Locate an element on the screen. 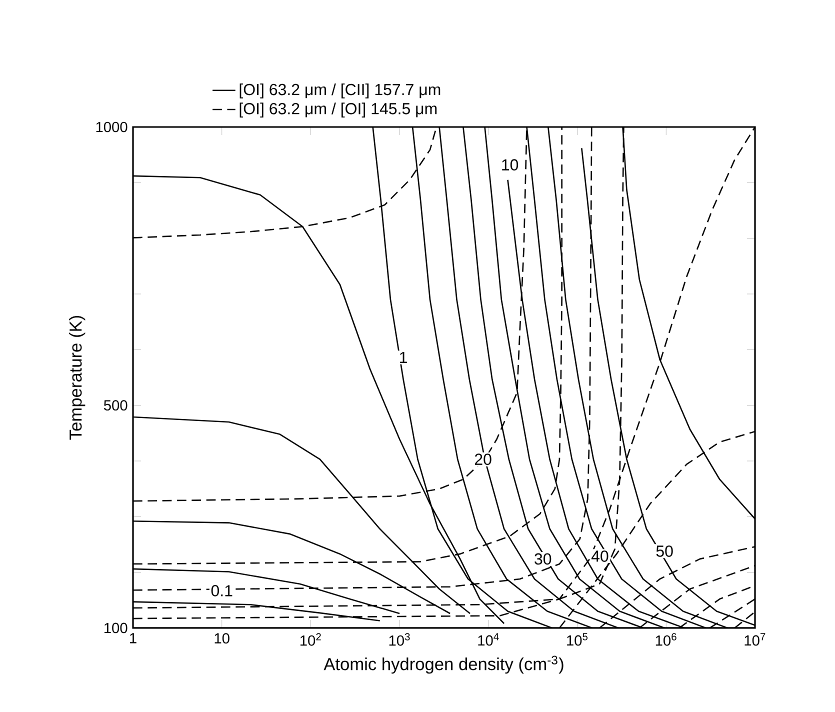  legend-label: [OI] 63.2 μm / [CII] 157.7 μm is located at coordinates (340, 90).